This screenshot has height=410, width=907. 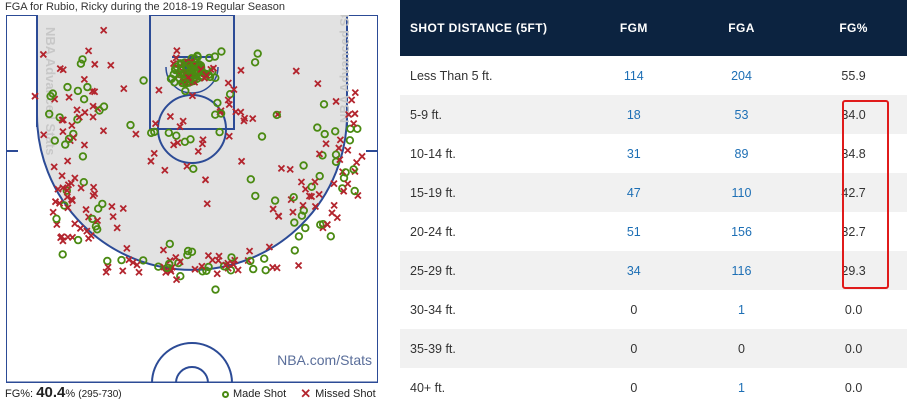 What do you see at coordinates (653, 231) in the screenshot?
I see `table-row: 20-24 ft. 51 156 32.7` at bounding box center [653, 231].